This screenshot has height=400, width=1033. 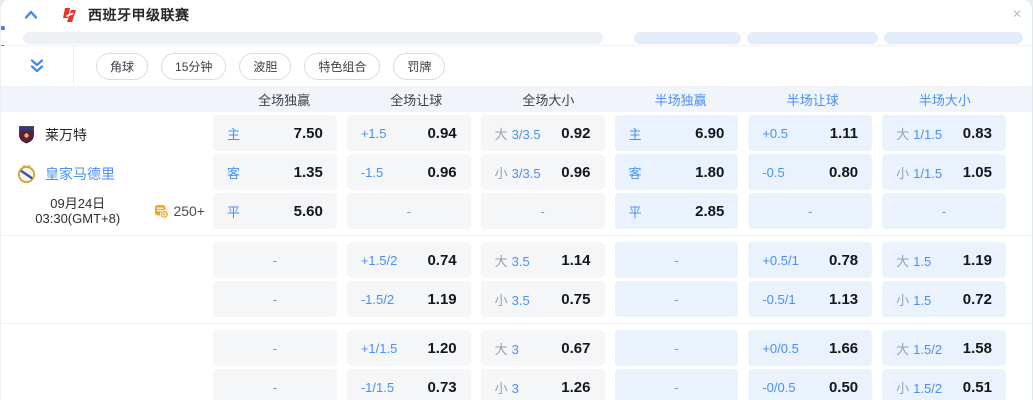 What do you see at coordinates (542, 133) in the screenshot?
I see `odds-cell: 大 3/3.5 0.92` at bounding box center [542, 133].